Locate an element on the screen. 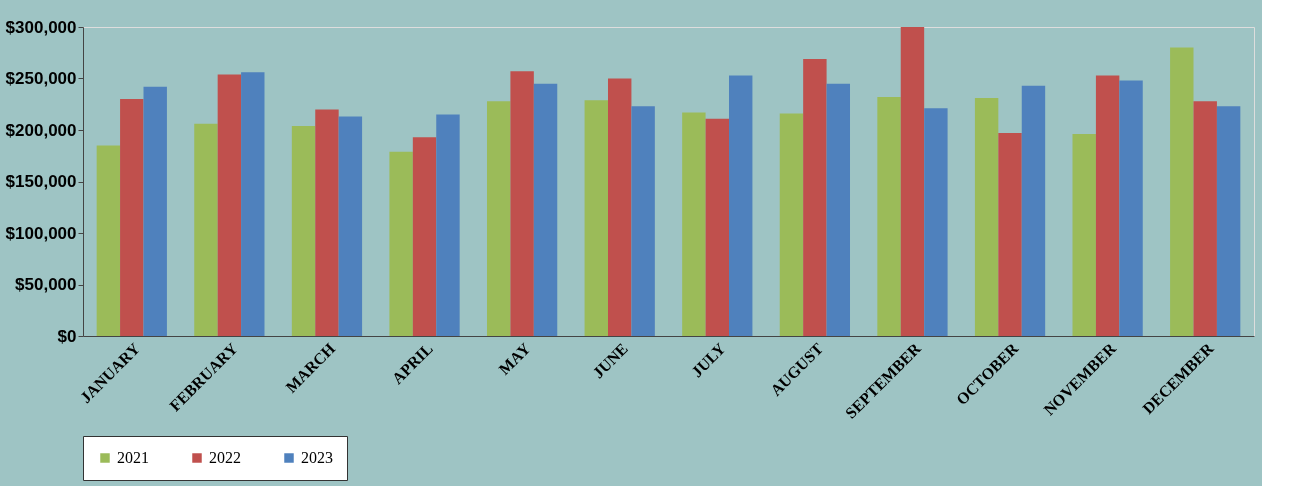 The image size is (1296, 491). legend-label: 2023 is located at coordinates (317, 457).